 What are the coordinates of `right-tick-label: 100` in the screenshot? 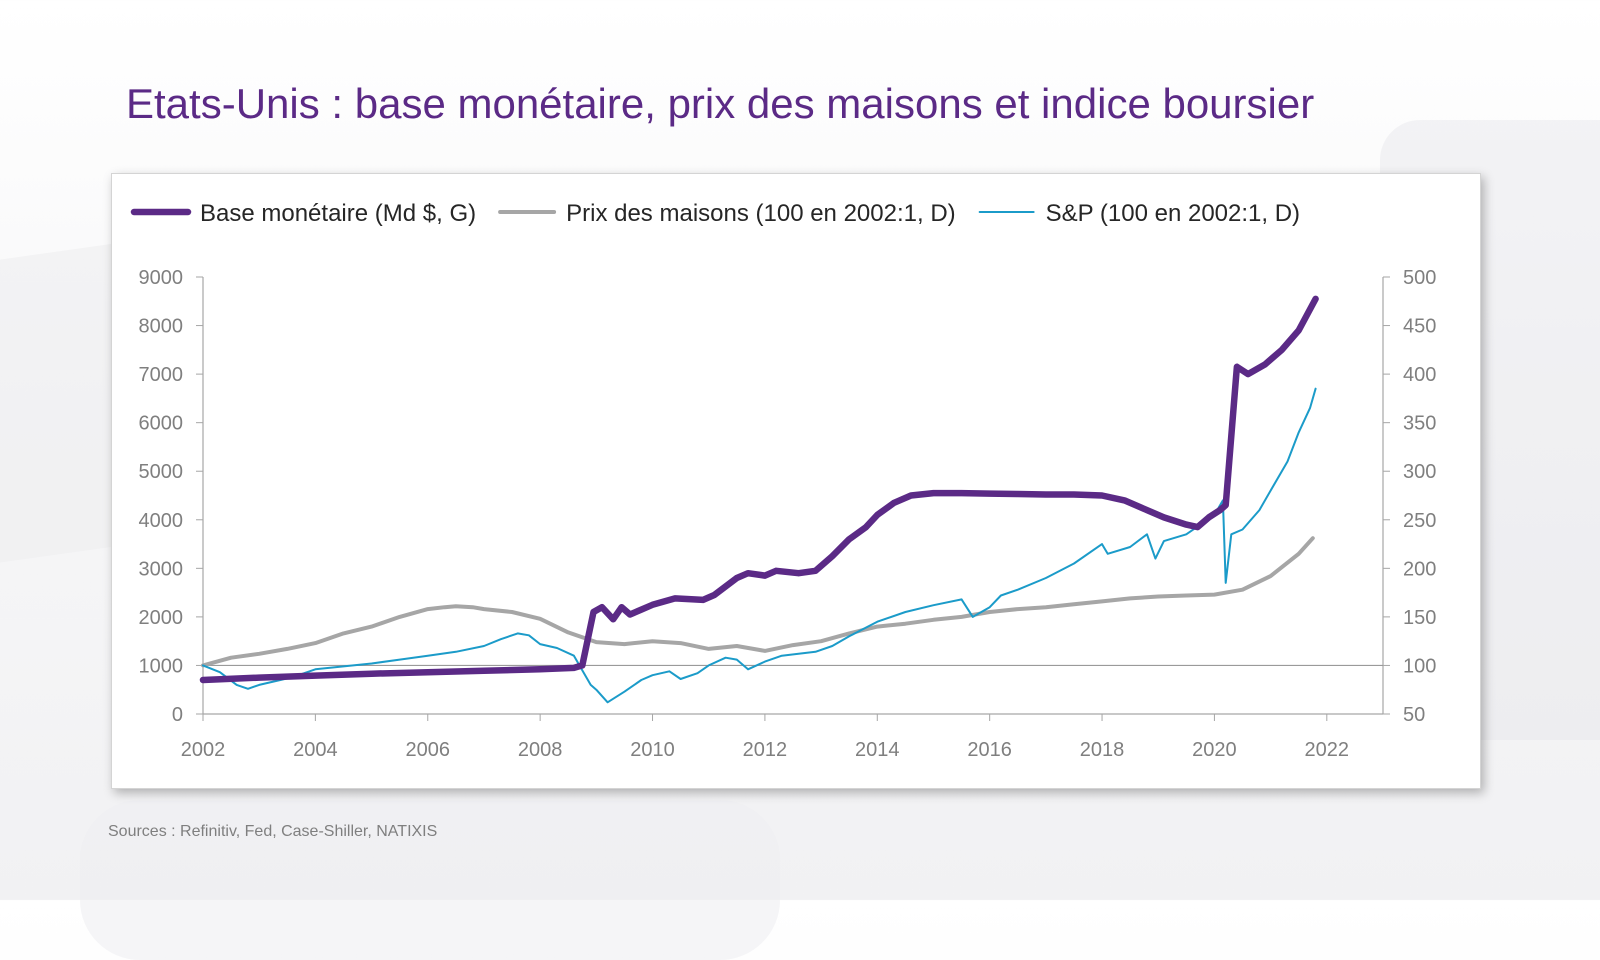 It's located at (1419, 666).